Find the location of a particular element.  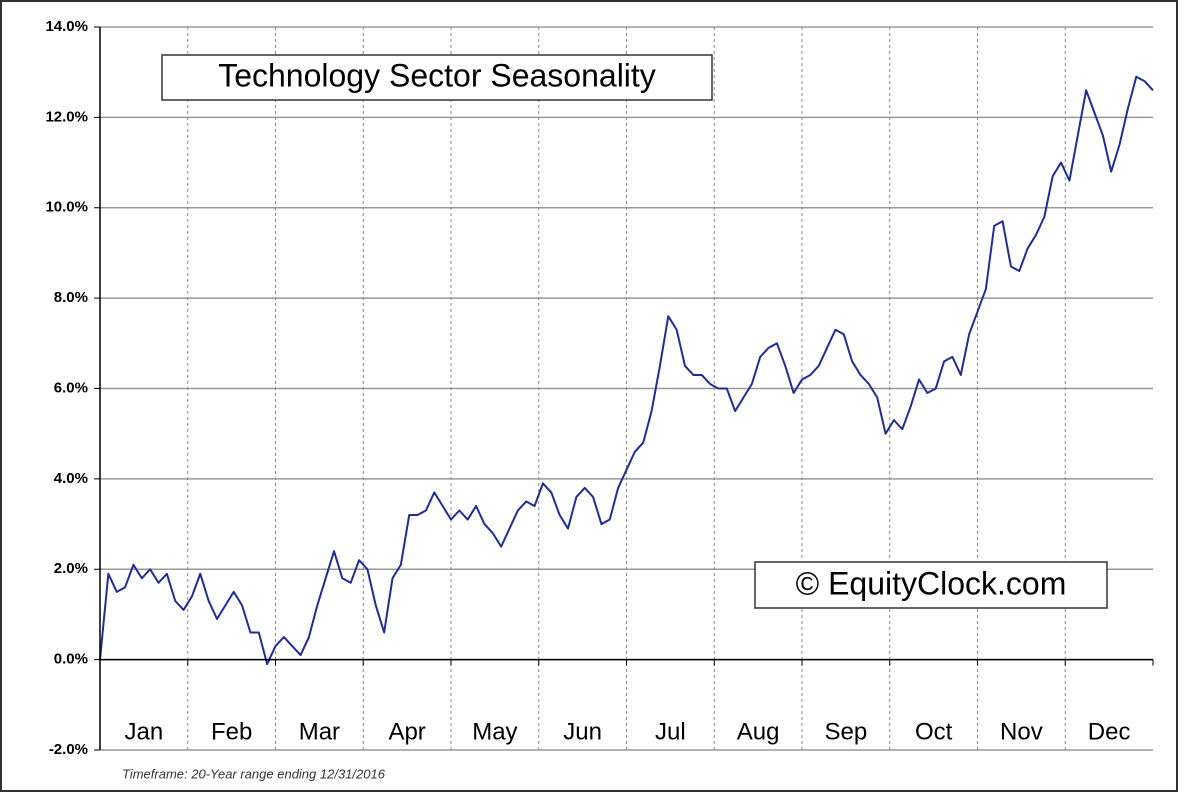

x-tick-label: Mar is located at coordinates (319, 731).